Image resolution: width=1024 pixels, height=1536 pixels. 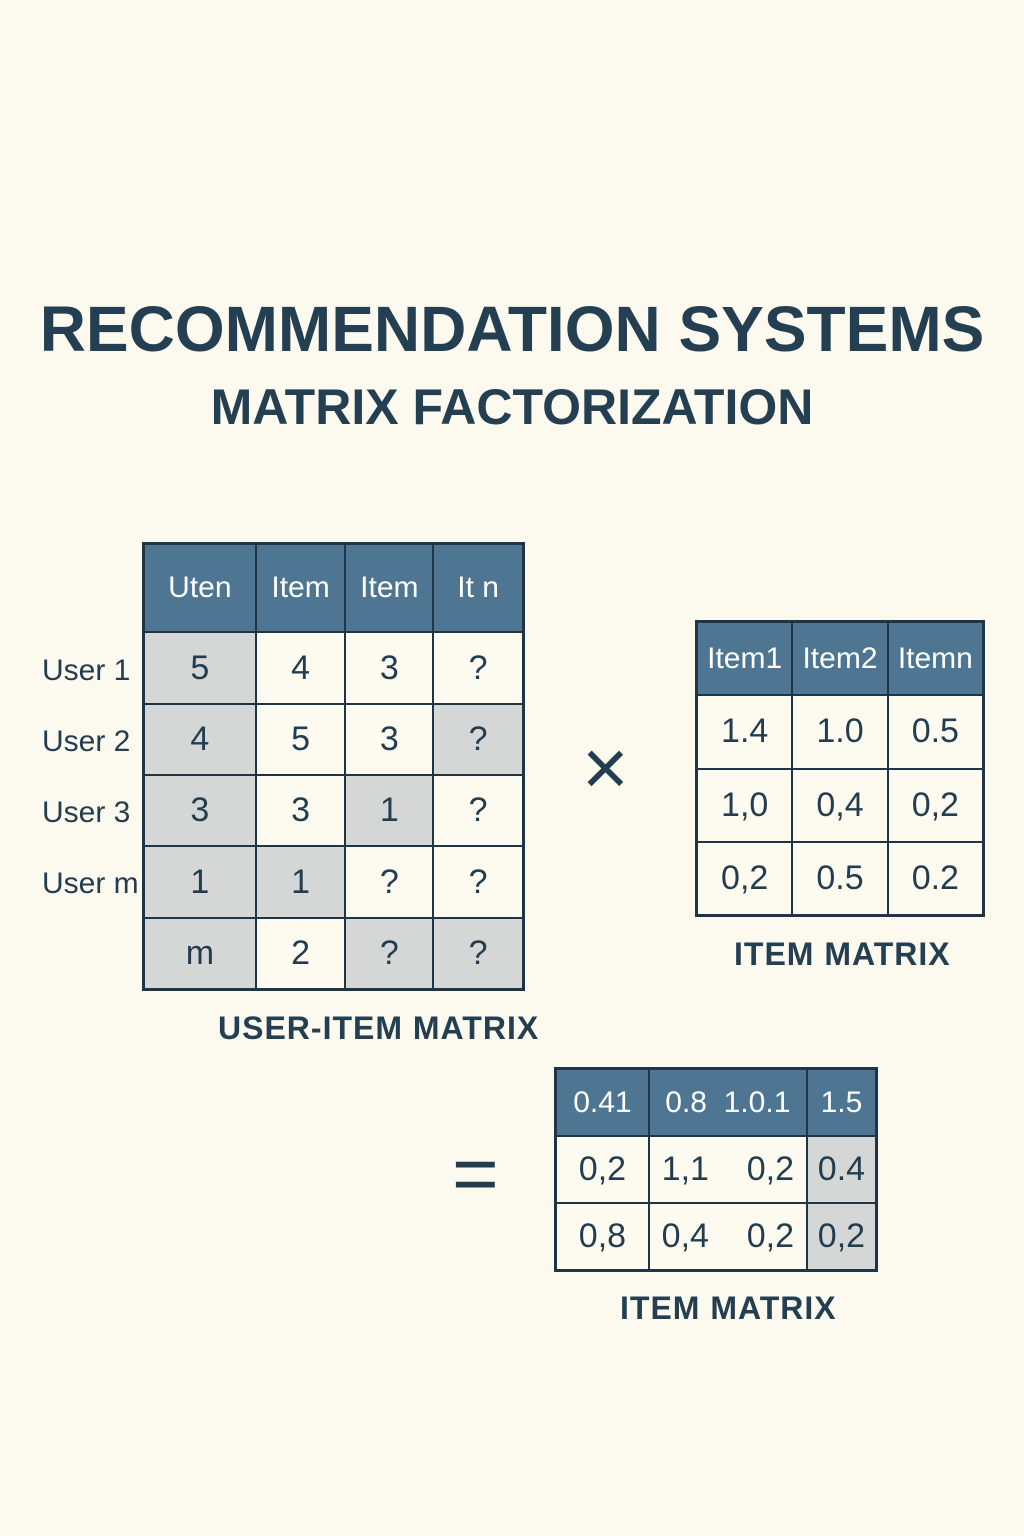 I want to click on item-matrix-caption: ITEM MATRIX, so click(x=842, y=954).